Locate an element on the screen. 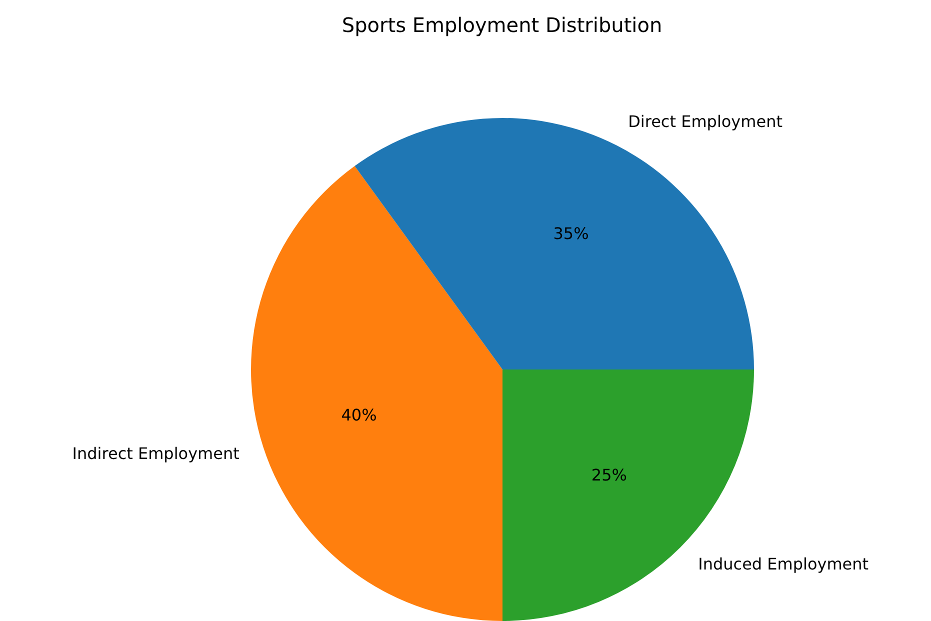  slice-label: Direct Employment is located at coordinates (705, 122).